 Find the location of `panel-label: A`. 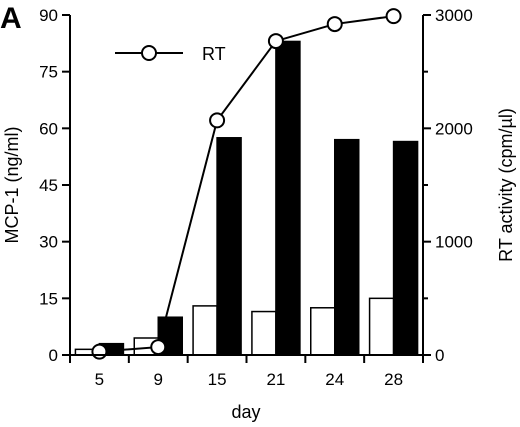

panel-label: A is located at coordinates (11, 18).